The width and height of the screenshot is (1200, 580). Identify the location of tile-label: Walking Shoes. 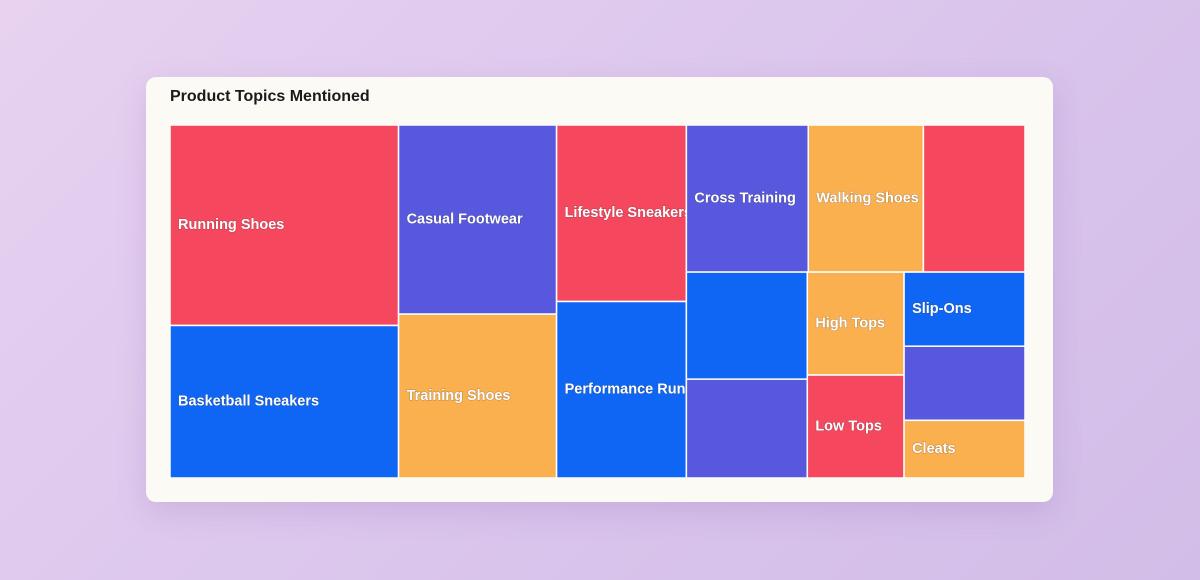
(867, 198).